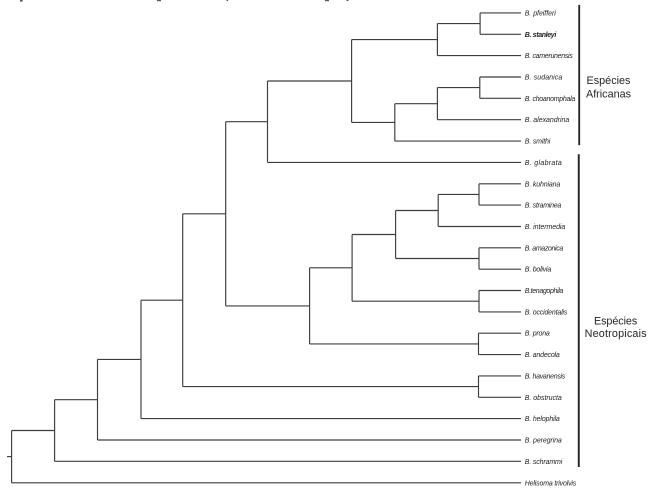  I want to click on svg-text: Africanas, so click(609, 94).